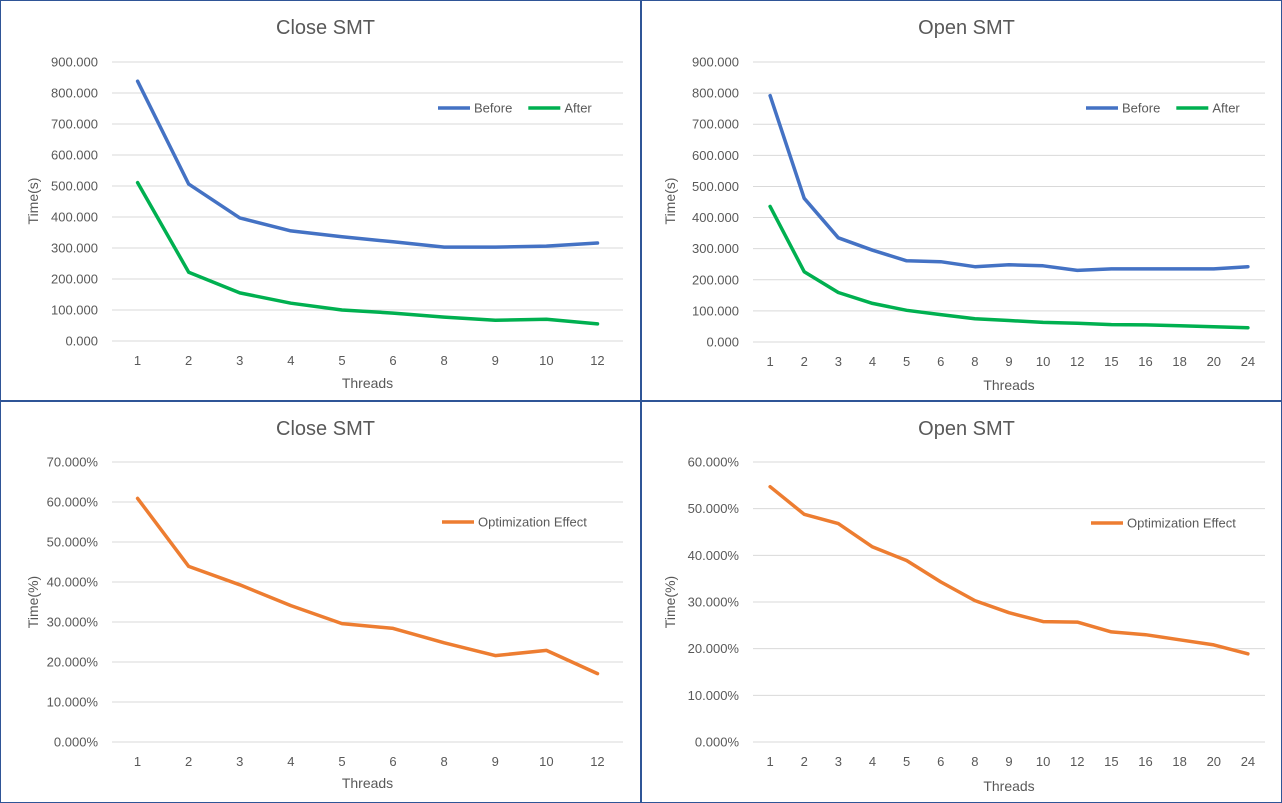 The height and width of the screenshot is (803, 1282). I want to click on y-tick-label: 500.000, so click(715, 186).